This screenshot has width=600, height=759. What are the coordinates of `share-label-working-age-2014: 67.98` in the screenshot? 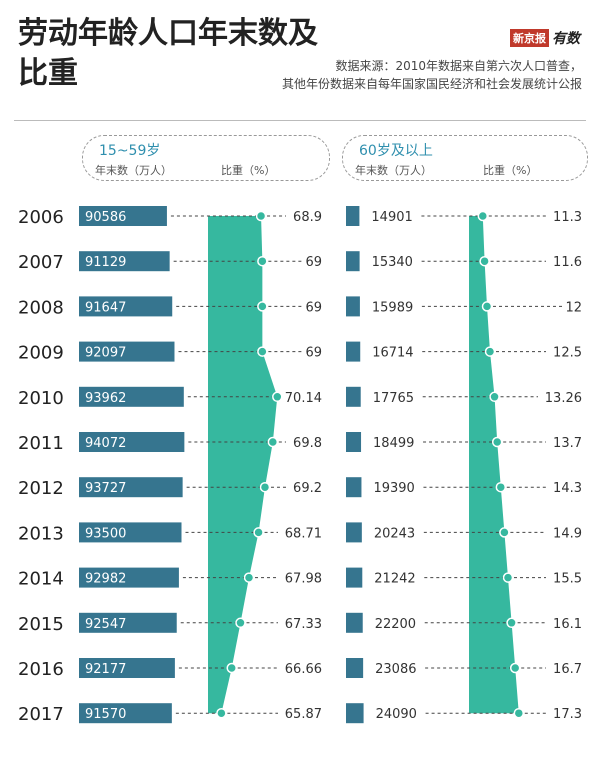 It's located at (303, 579).